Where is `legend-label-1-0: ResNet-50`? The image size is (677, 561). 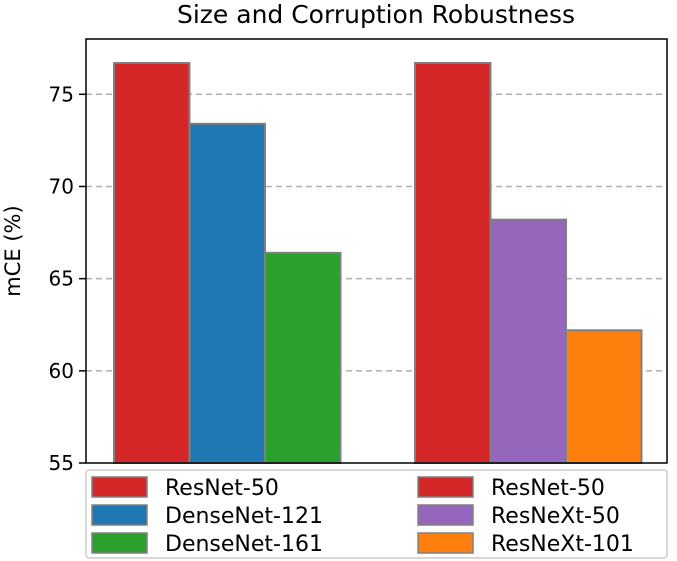
legend-label-1-0: ResNet-50 is located at coordinates (548, 488).